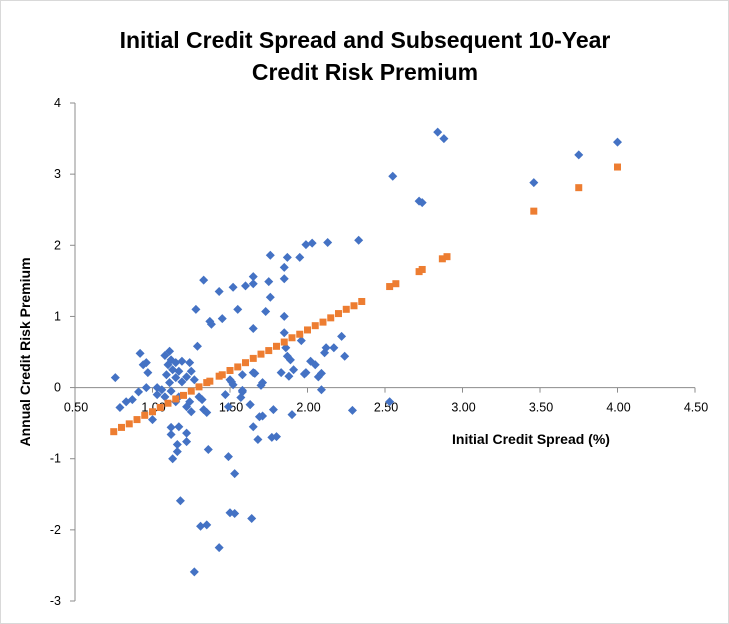 Image resolution: width=729 pixels, height=624 pixels. Describe the element at coordinates (696, 408) in the screenshot. I see `x-tick-label: 4.50` at that location.